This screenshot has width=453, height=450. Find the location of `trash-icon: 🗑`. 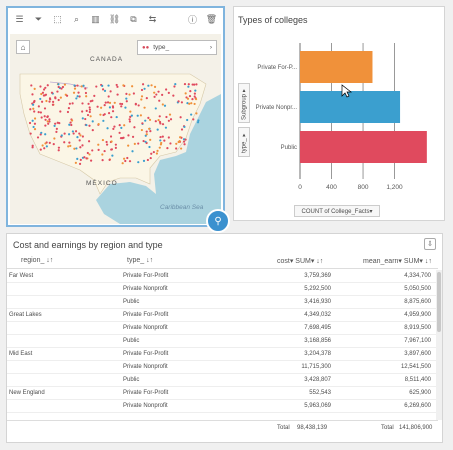

trash-icon: 🗑 is located at coordinates (211, 18).